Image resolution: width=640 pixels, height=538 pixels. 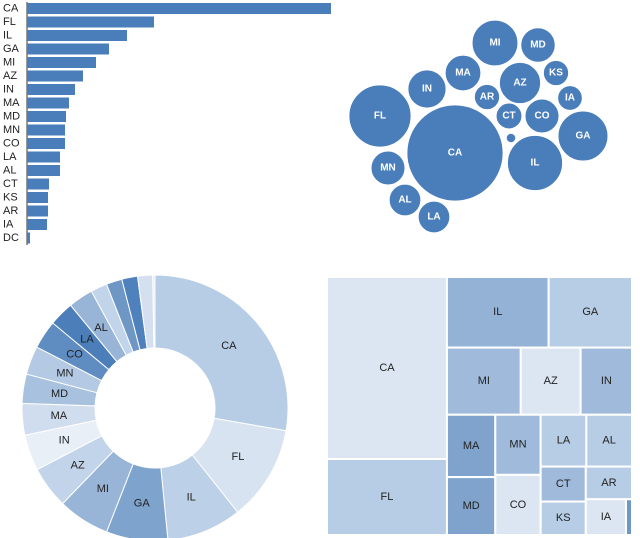 I want to click on donut-label: MA, so click(x=59, y=416).